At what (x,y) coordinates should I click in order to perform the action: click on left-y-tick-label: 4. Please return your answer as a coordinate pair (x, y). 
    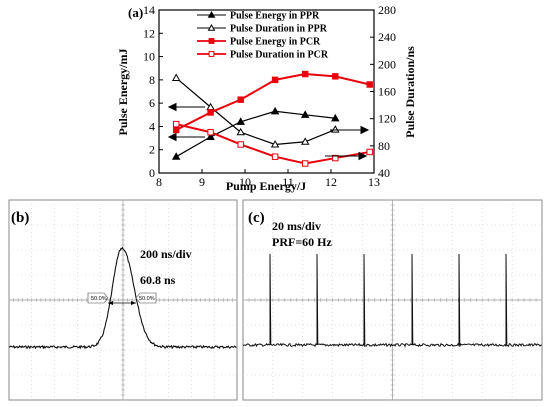
    Looking at the image, I should click on (152, 126).